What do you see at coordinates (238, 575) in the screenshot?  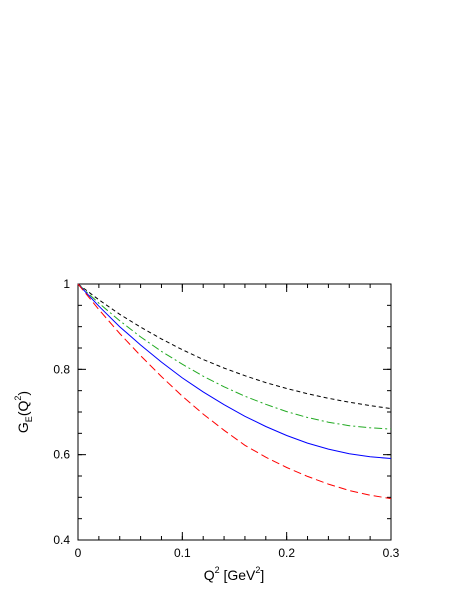 I see `x-axis-label-unit-open: [GeV` at bounding box center [238, 575].